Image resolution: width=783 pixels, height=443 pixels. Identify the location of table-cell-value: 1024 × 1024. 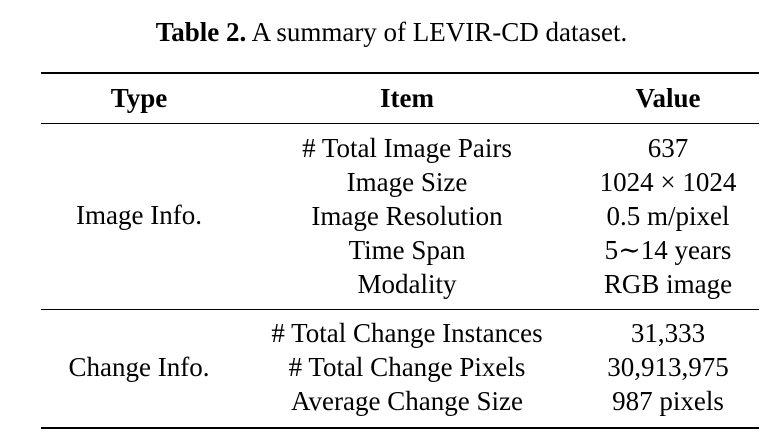
(668, 182).